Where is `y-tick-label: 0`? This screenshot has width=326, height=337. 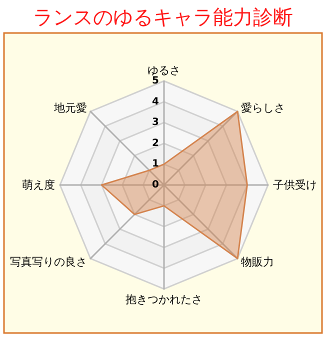
y-tick-label: 0 is located at coordinates (156, 185).